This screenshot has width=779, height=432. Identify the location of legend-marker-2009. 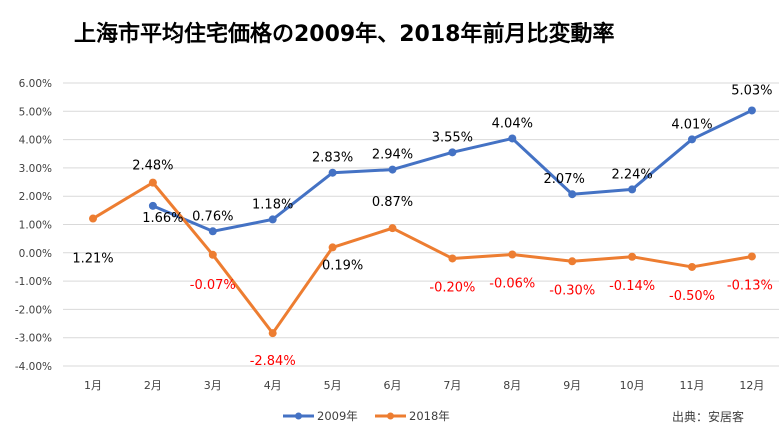
(298, 416).